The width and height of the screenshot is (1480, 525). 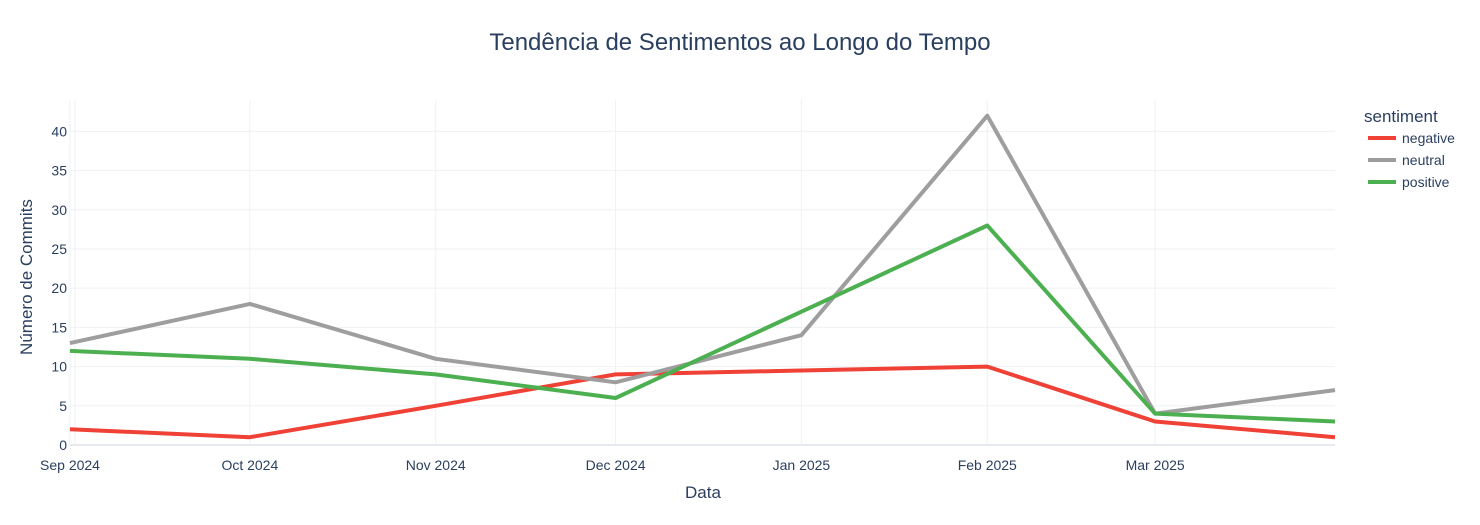 What do you see at coordinates (987, 465) in the screenshot?
I see `x-tick-label: Feb 2025` at bounding box center [987, 465].